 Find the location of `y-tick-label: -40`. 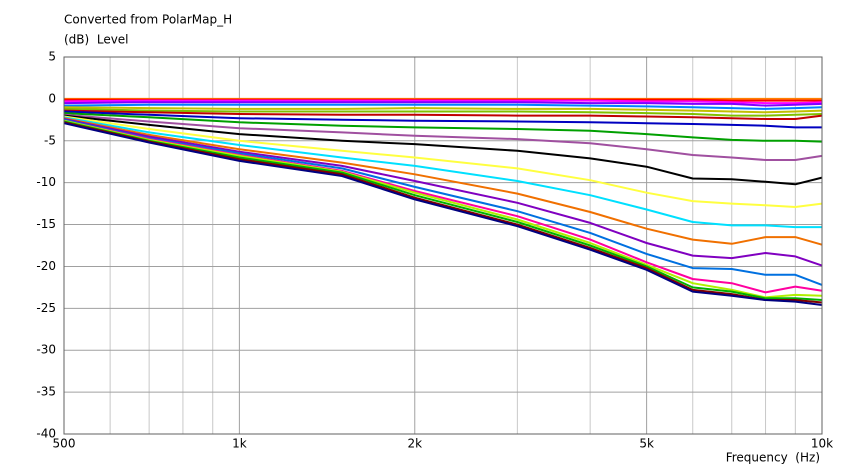

y-tick-label: -40 is located at coordinates (46, 434).